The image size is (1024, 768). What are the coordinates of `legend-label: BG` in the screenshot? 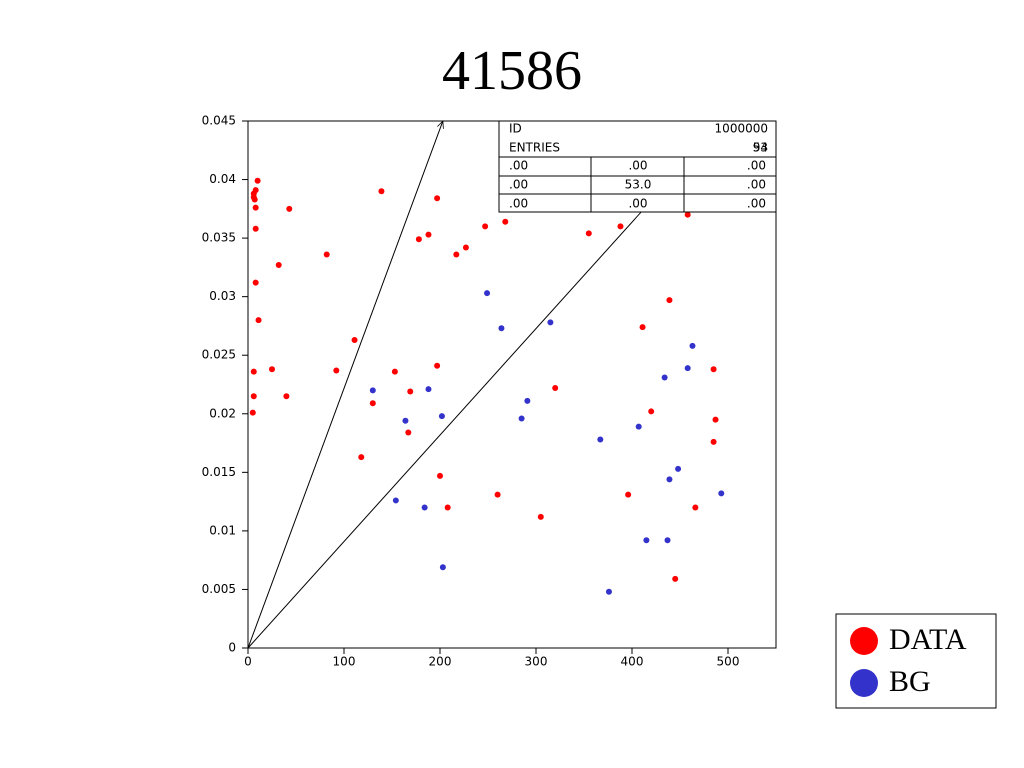 It's located at (910, 681).